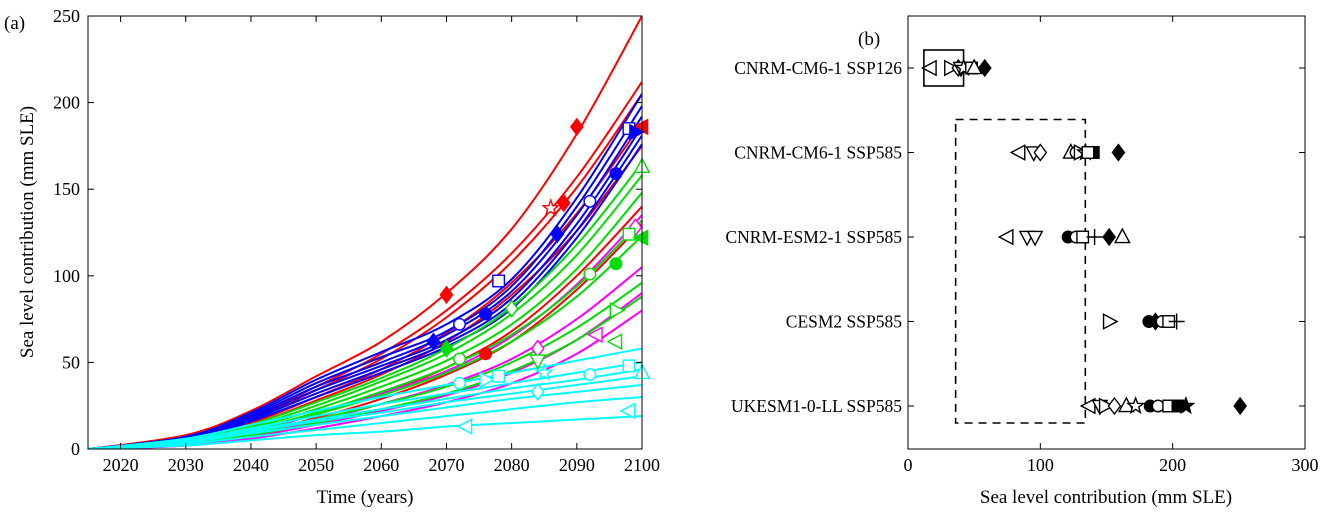  What do you see at coordinates (66, 103) in the screenshot?
I see `y-tick-label-200: 200` at bounding box center [66, 103].